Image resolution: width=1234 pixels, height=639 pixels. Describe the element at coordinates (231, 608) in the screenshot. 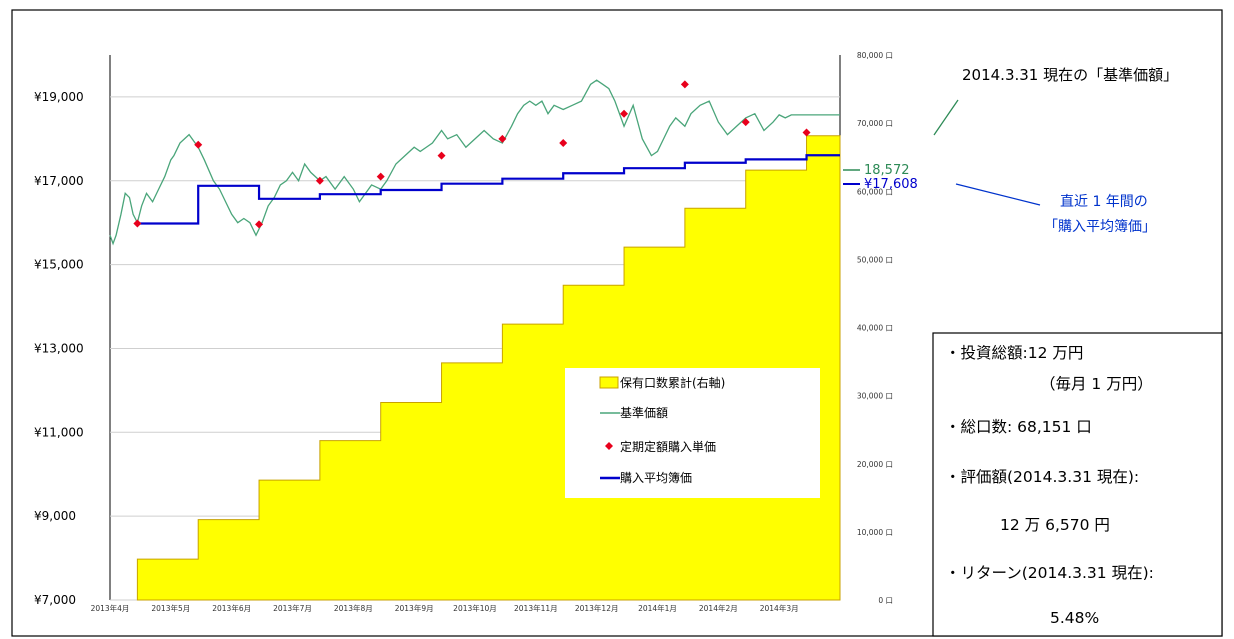

I see `x-tick-label: 2013年6月` at that location.